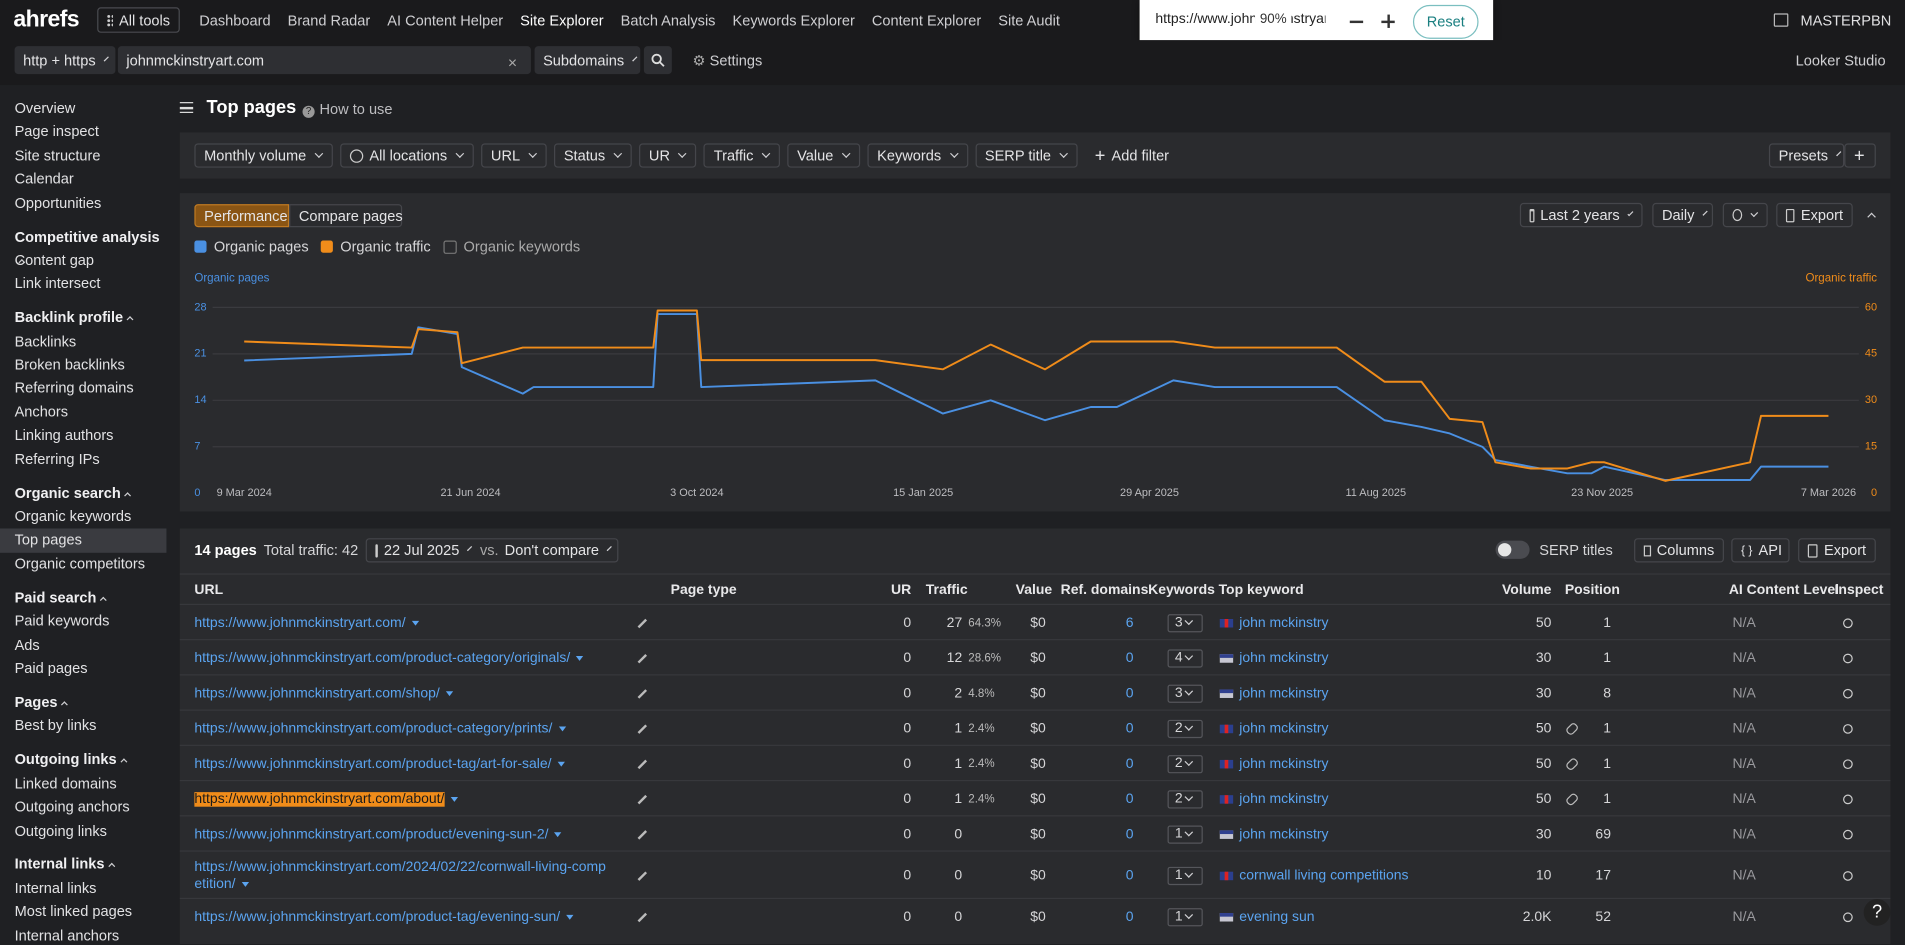 The image size is (1905, 945). I want to click on presets-add: +, so click(1860, 155).